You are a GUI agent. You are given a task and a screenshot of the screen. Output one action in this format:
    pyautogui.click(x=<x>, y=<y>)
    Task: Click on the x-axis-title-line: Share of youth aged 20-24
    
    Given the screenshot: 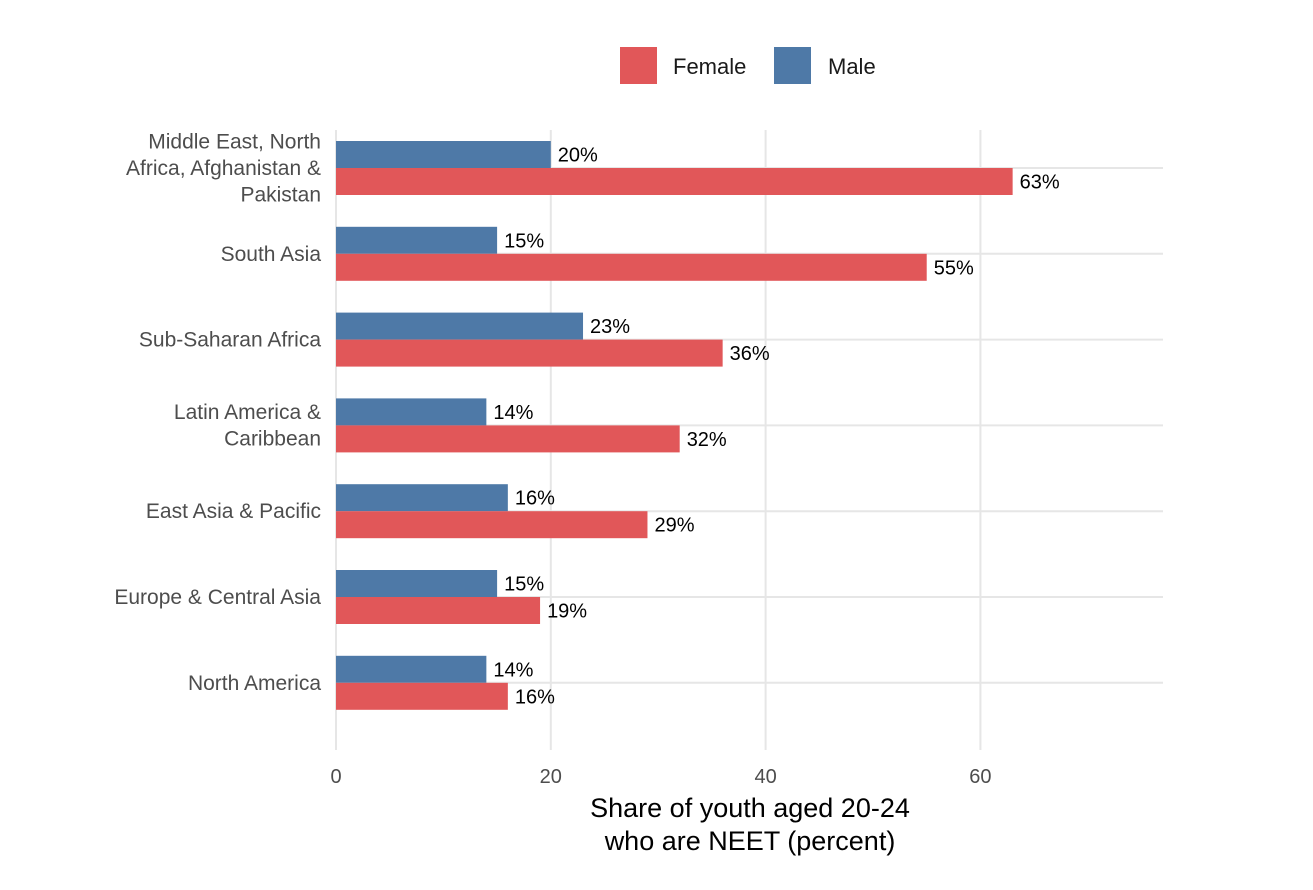 What is the action you would take?
    pyautogui.click(x=750, y=808)
    